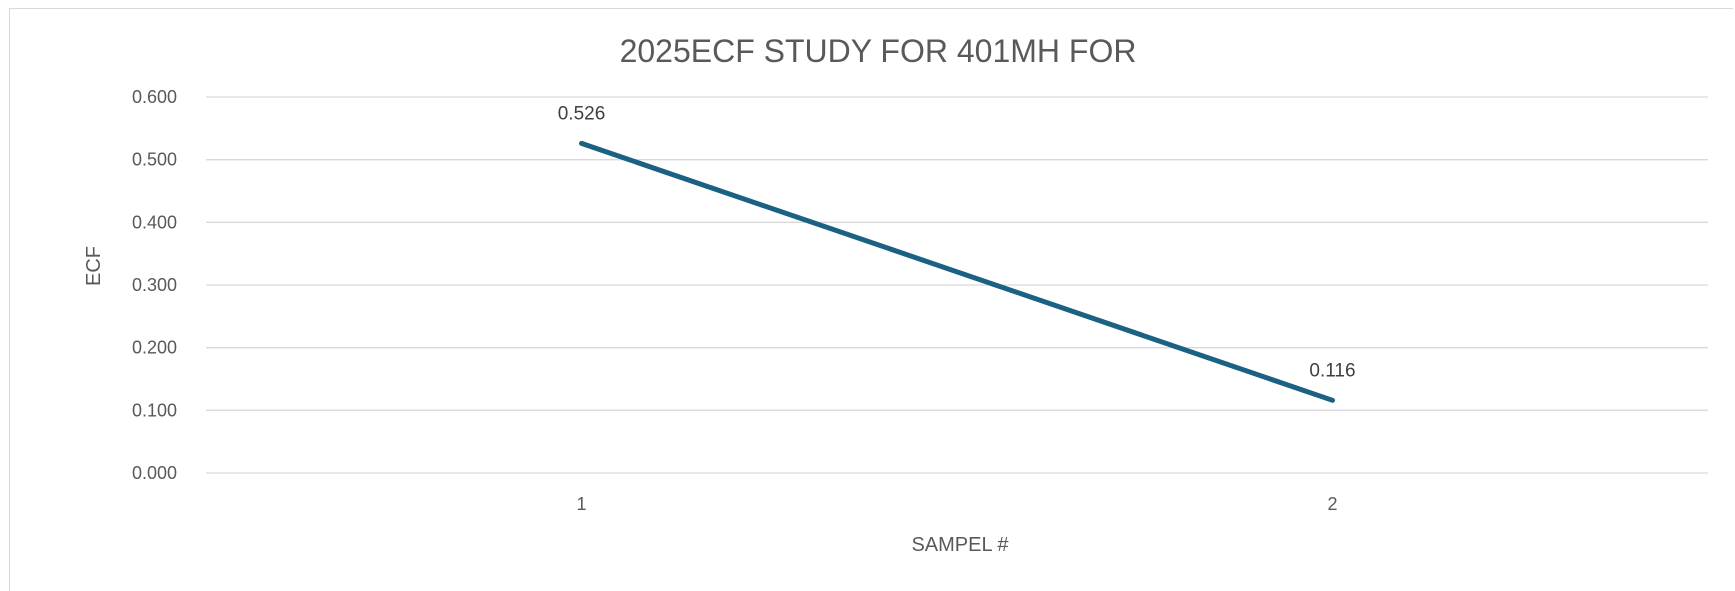  I want to click on chart-title: 2025ECF STUDY FOR 401MH FOR, so click(878, 51).